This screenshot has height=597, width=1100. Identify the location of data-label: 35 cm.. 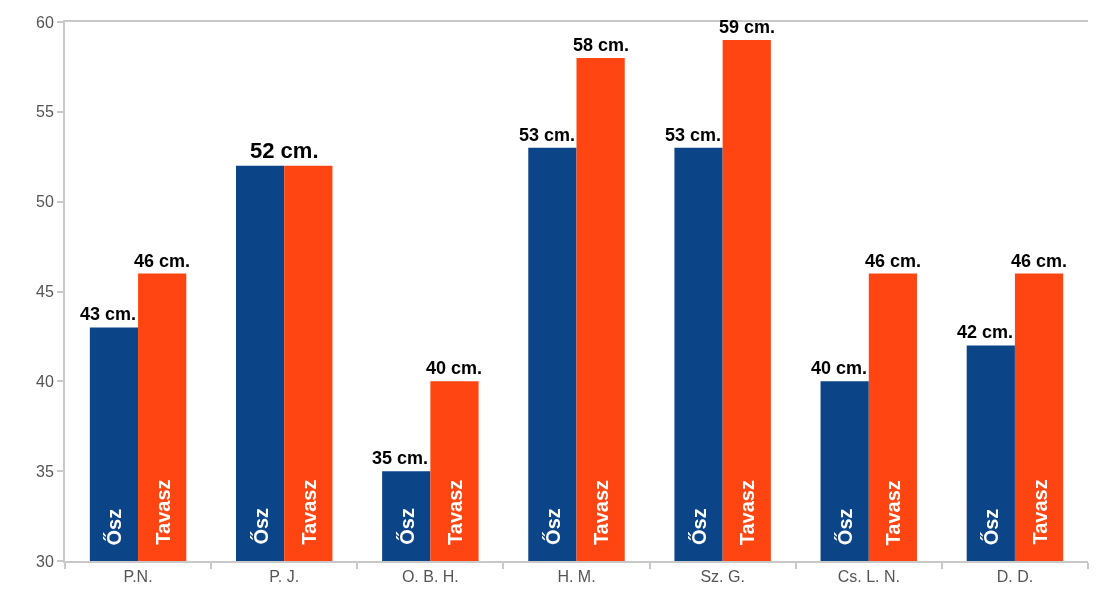
(400, 458).